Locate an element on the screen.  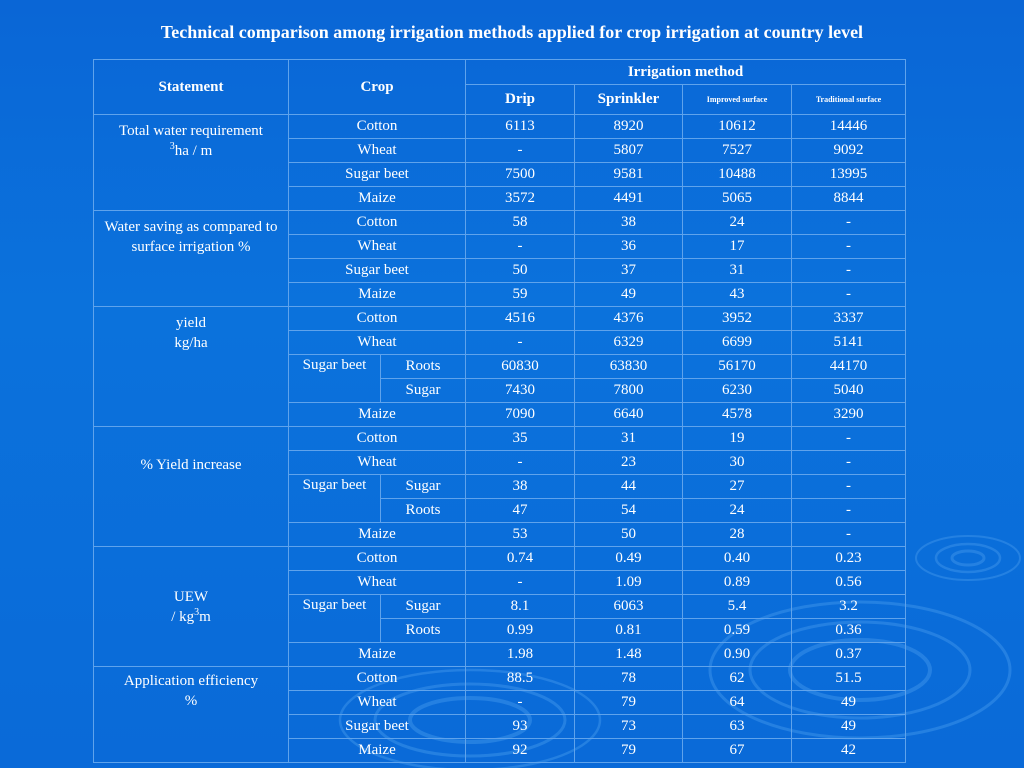
table-row: Sugar beet 7500 9581 10488 13995 is located at coordinates (500, 174).